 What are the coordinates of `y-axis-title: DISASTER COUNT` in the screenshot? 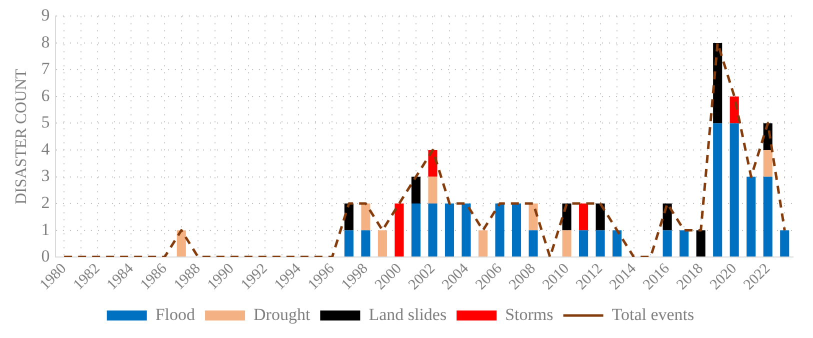 It's located at (21, 136).